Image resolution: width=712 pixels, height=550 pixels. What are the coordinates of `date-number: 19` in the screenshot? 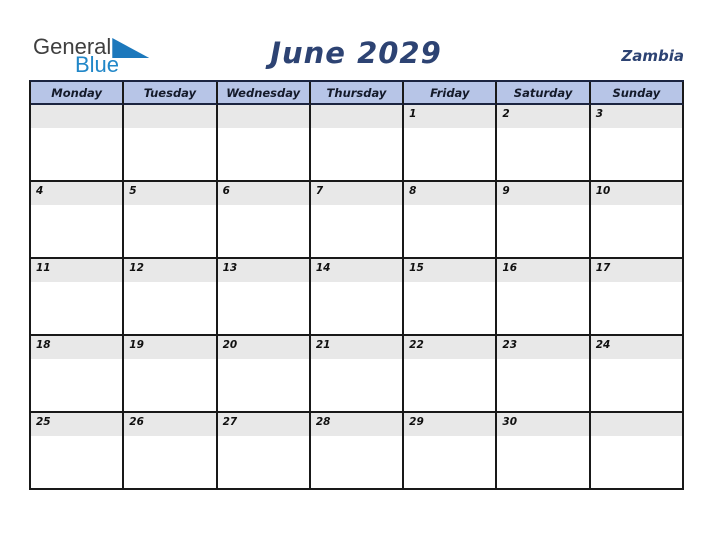 It's located at (170, 347).